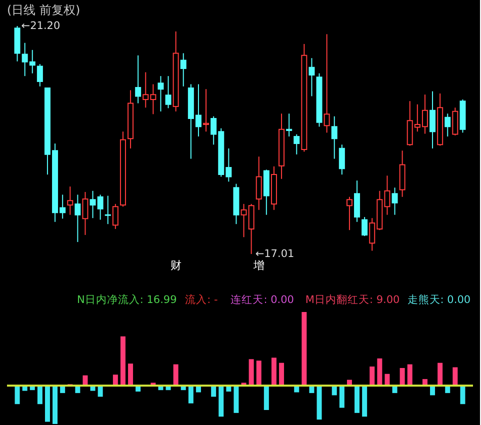 This screenshot has width=481, height=425. What do you see at coordinates (127, 299) in the screenshot?
I see `text: N日内净流入: 16.99` at bounding box center [127, 299].